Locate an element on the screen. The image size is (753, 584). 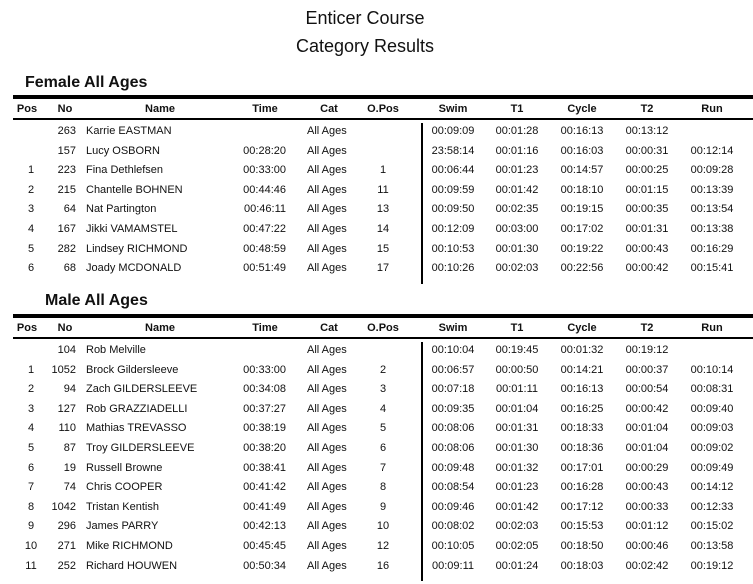
cell-overall-pos: 4 is located at coordinates (383, 408).